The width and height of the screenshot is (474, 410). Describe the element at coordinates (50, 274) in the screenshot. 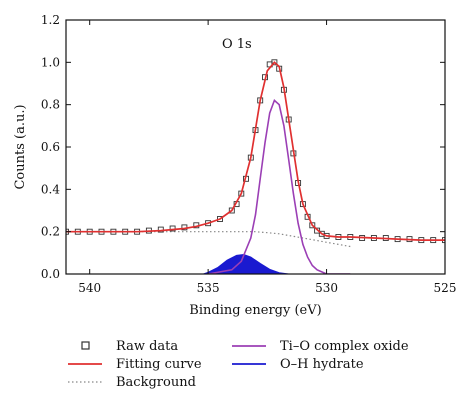

I see `y-tick-label: 0.0` at that location.